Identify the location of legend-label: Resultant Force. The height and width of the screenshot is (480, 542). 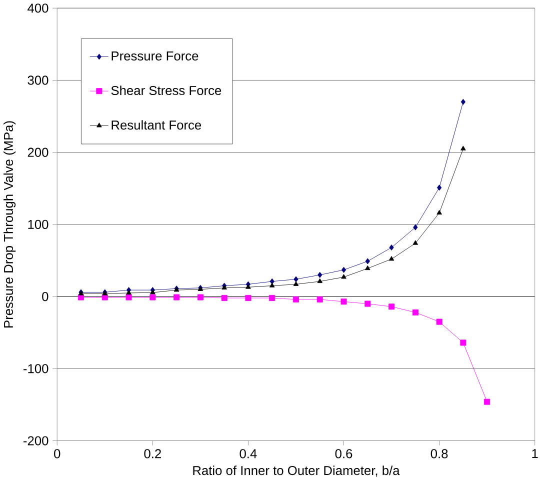
(157, 125).